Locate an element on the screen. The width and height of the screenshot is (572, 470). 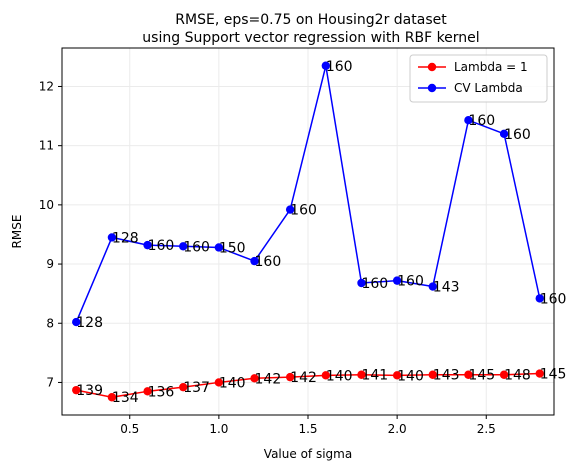
y-tick-label: 11 is located at coordinates (46, 146).